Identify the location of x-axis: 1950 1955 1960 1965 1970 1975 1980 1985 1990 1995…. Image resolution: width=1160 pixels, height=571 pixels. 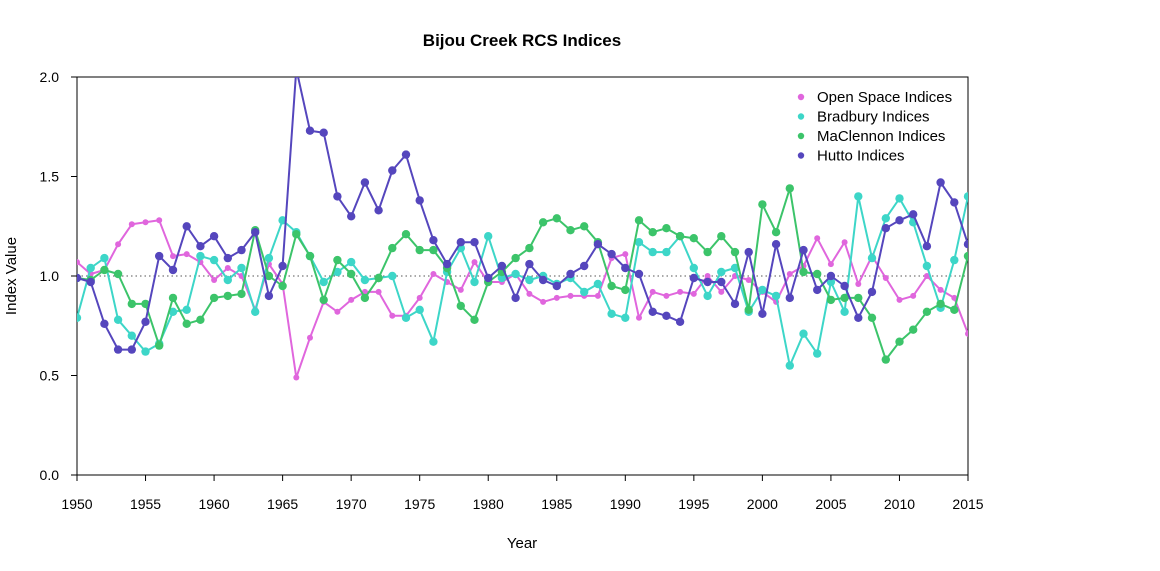
(522, 493).